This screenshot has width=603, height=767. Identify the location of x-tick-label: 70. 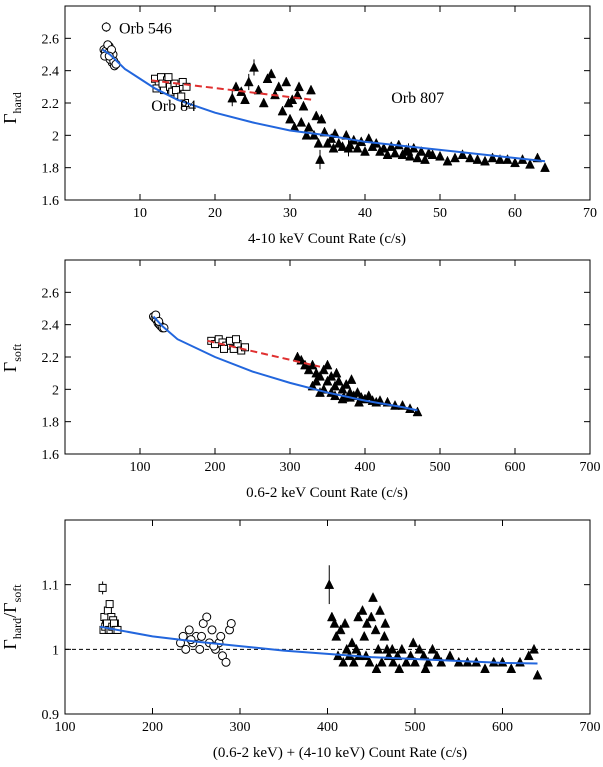
(590, 213).